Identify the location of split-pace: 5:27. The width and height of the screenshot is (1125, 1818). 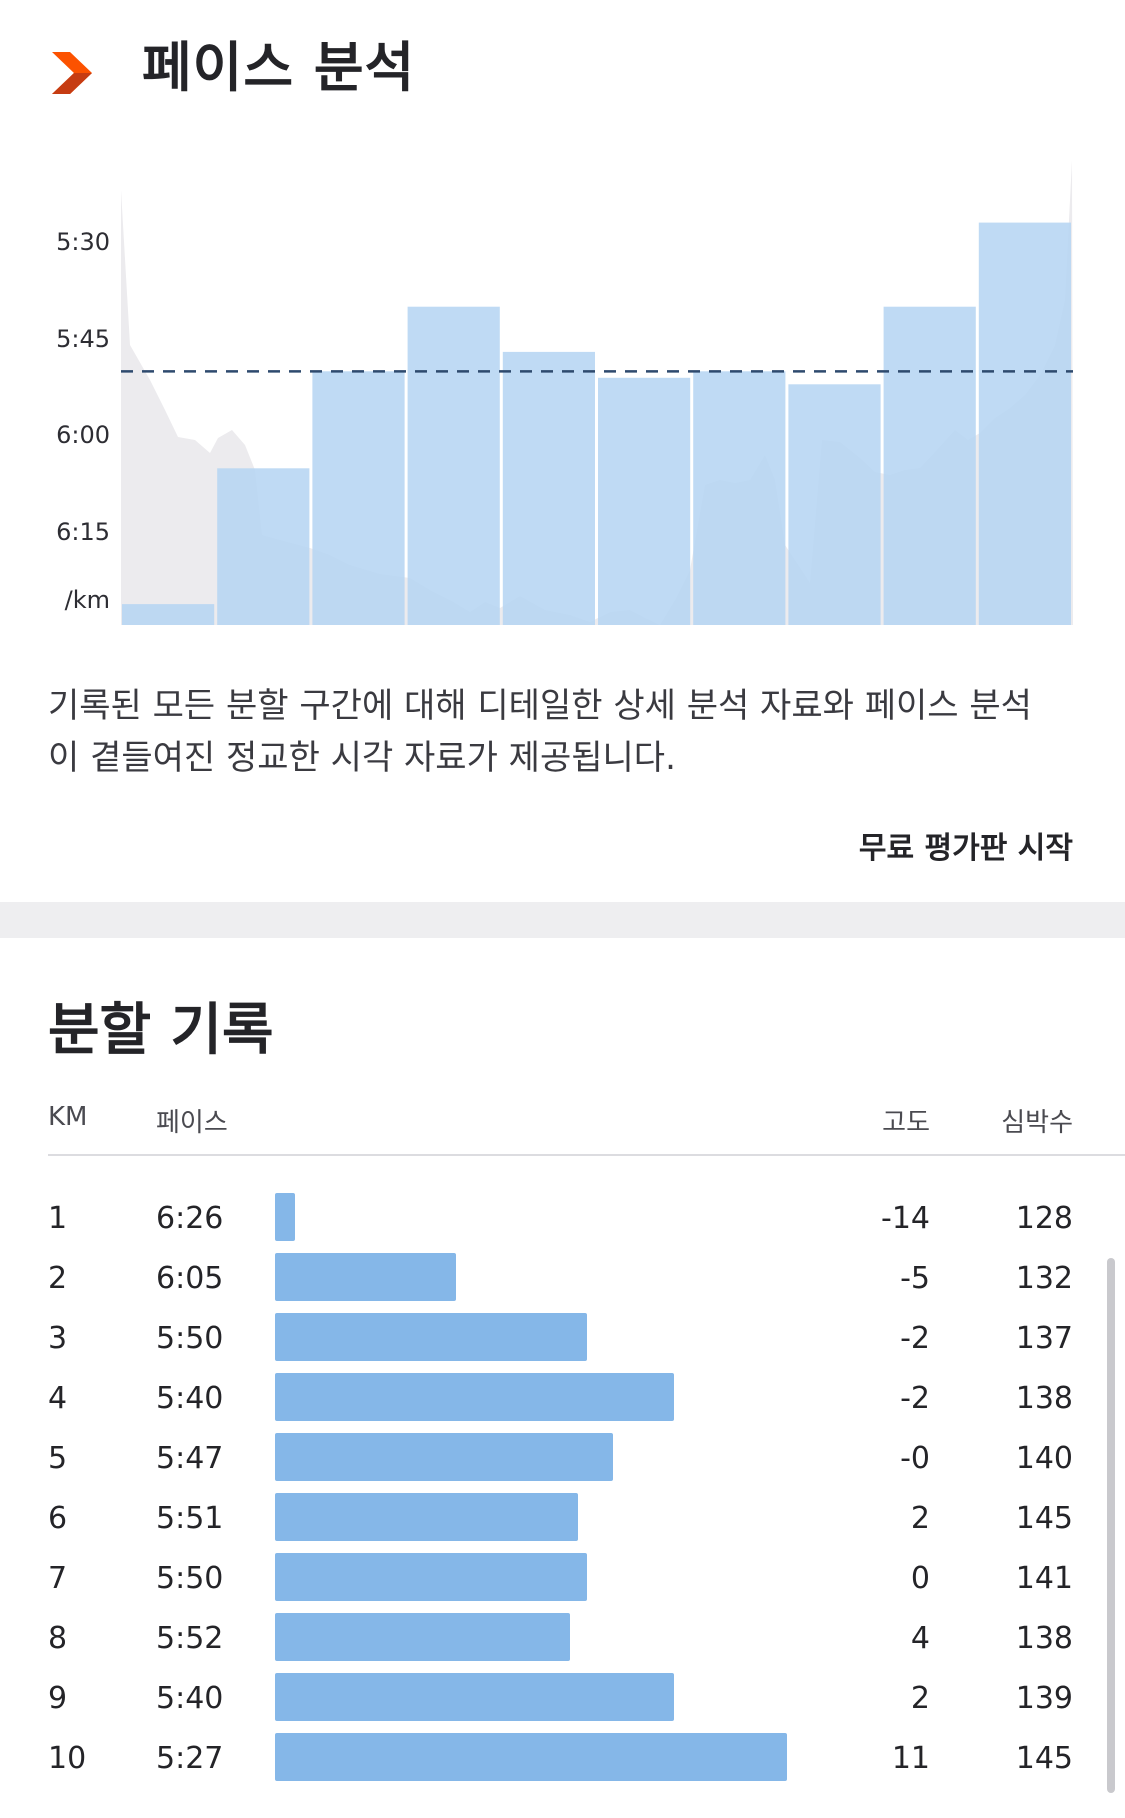
(190, 1758).